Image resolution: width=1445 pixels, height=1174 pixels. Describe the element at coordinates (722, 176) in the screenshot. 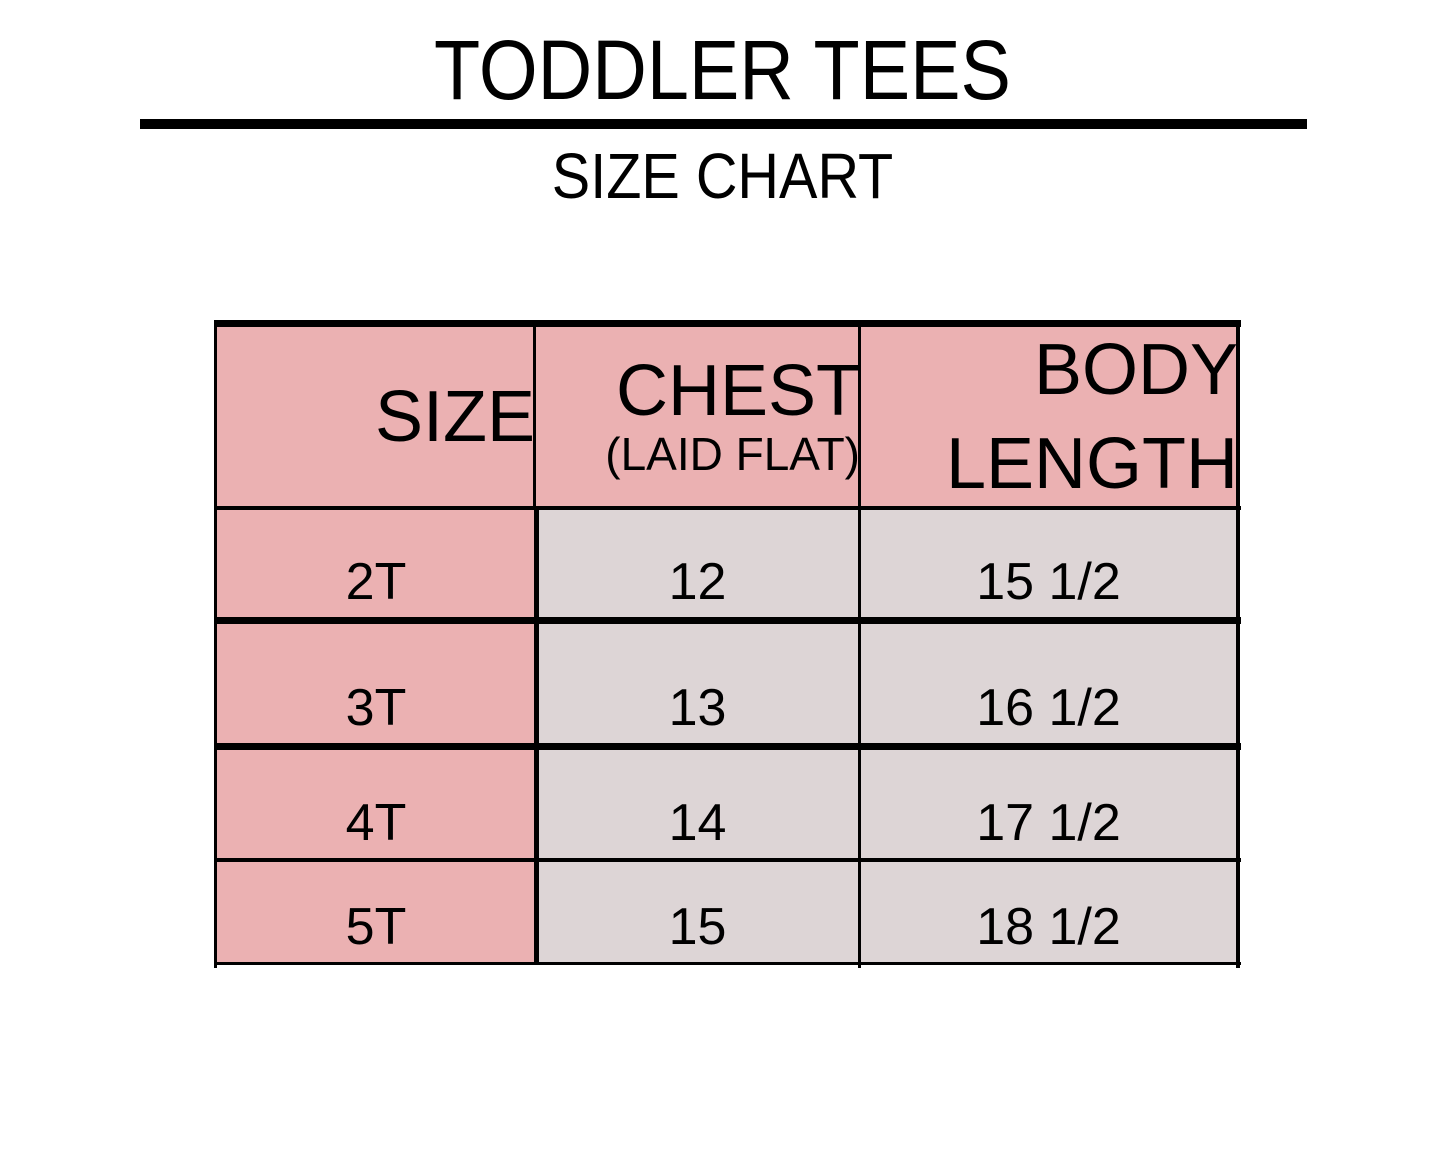

I see `page-subtitle: SIZE CHART` at that location.